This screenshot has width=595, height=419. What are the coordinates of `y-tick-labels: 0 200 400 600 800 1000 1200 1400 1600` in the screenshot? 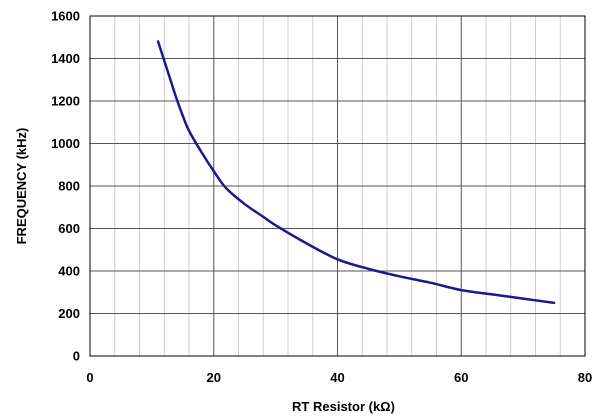 It's located at (65, 186).